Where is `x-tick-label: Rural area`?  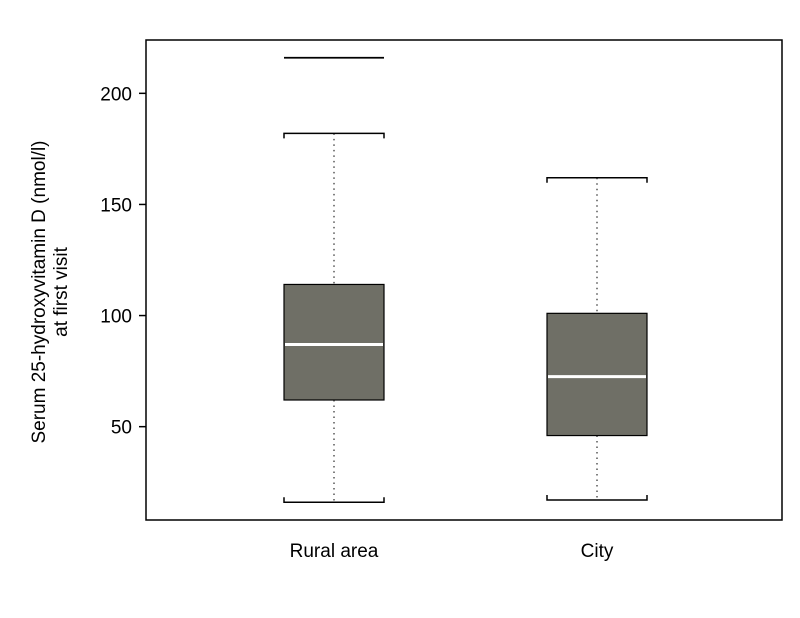 x-tick-label: Rural area is located at coordinates (334, 551).